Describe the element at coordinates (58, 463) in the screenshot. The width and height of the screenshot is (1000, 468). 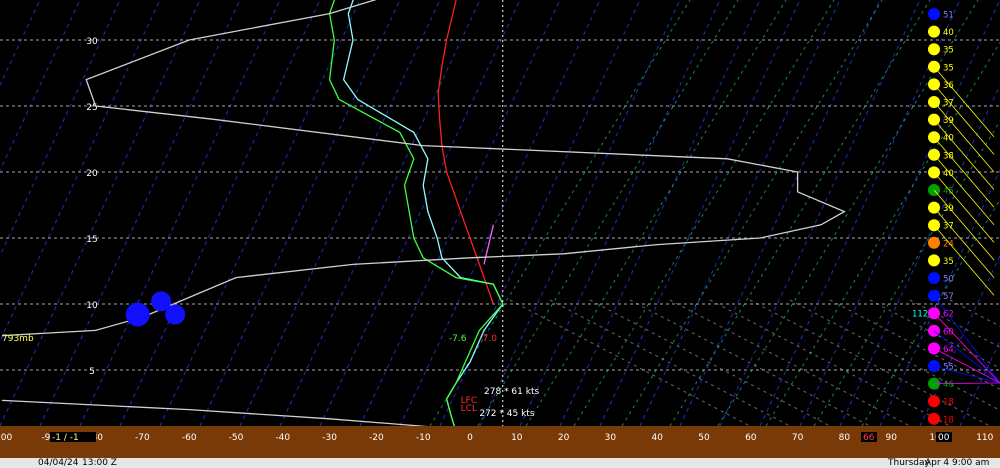
I see `status-date: 04/04/24` at that location.